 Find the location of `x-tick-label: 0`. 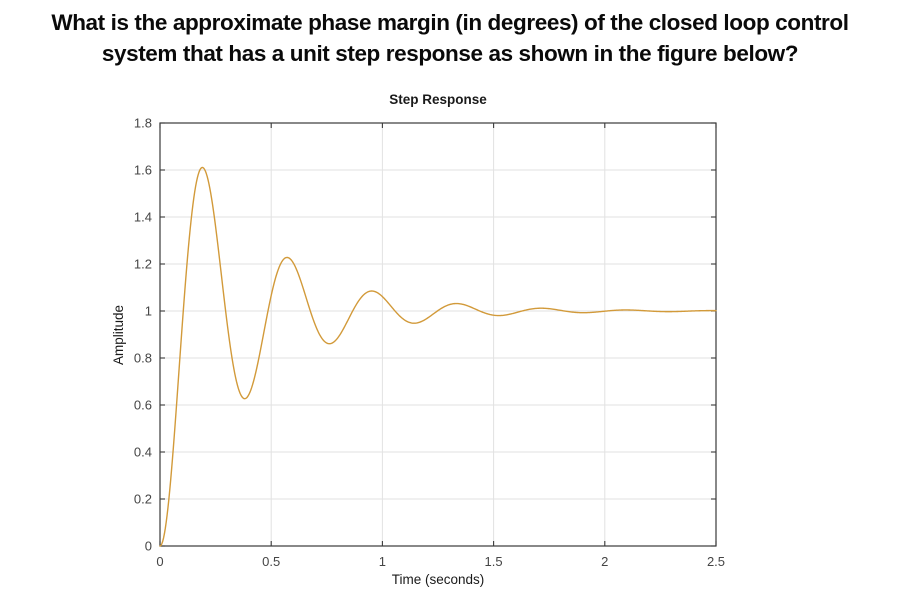

x-tick-label: 0 is located at coordinates (159, 561).